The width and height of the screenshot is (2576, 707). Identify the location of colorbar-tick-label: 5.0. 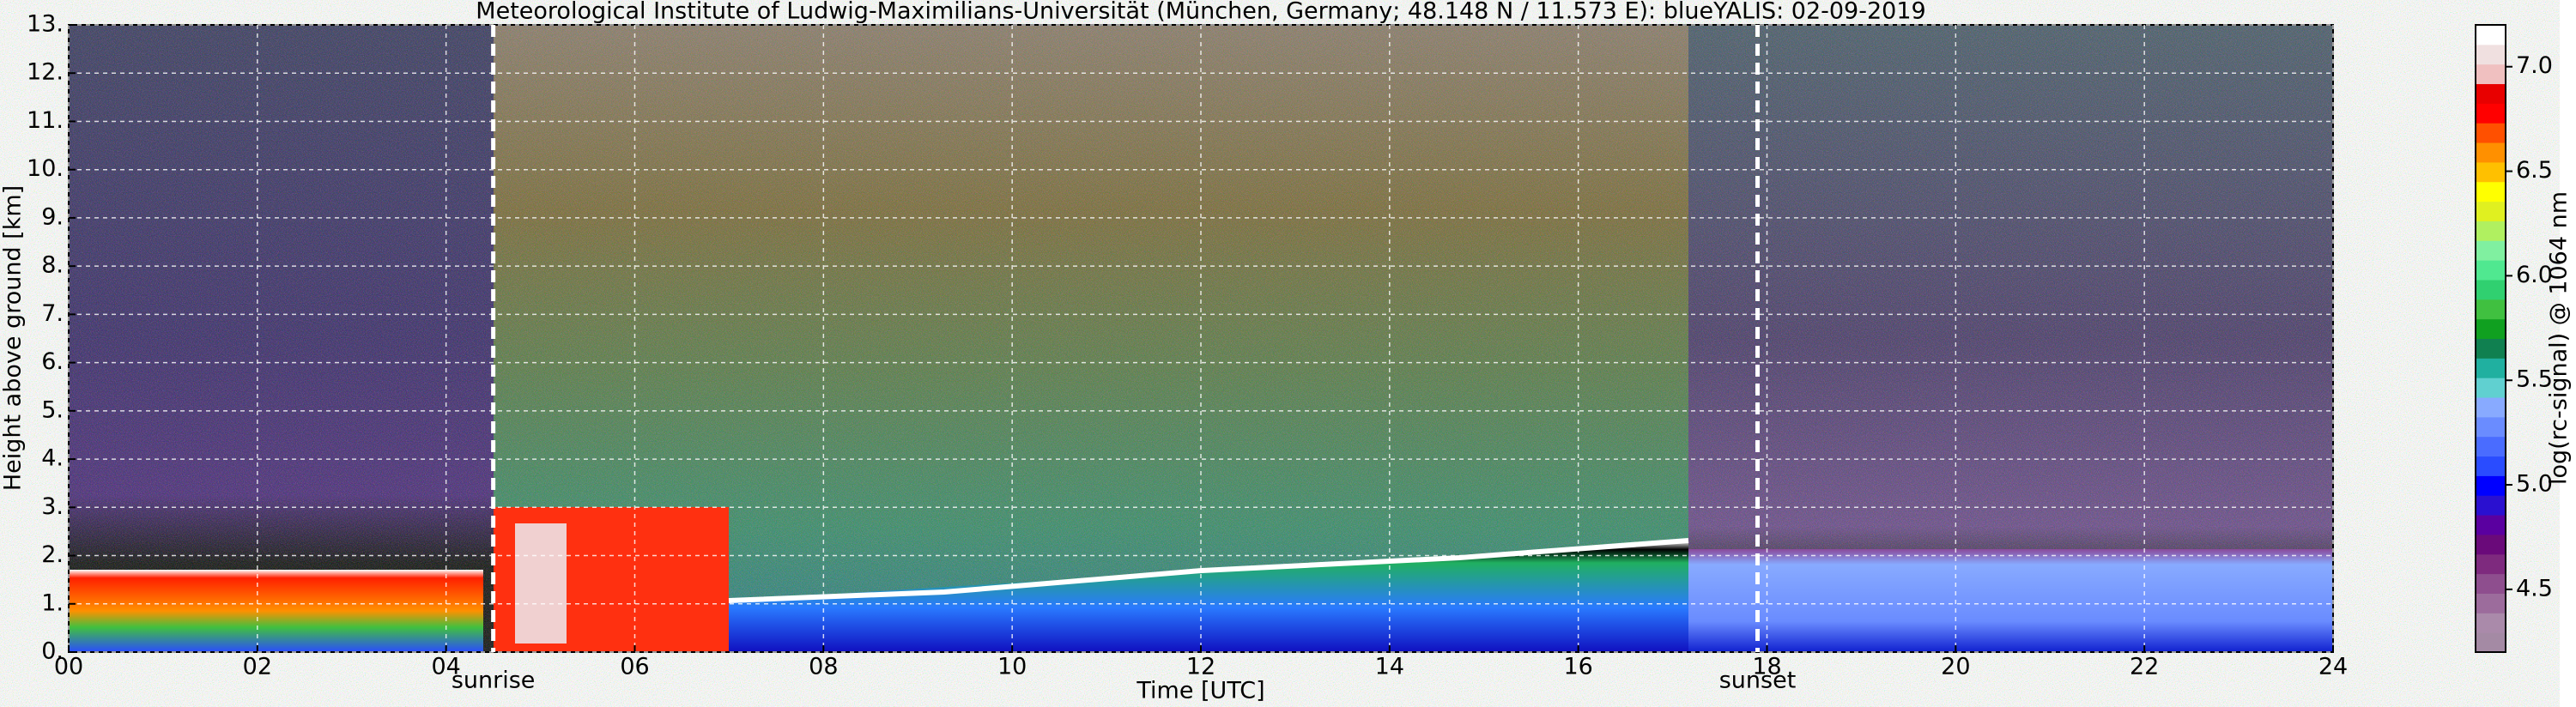
(2534, 485).